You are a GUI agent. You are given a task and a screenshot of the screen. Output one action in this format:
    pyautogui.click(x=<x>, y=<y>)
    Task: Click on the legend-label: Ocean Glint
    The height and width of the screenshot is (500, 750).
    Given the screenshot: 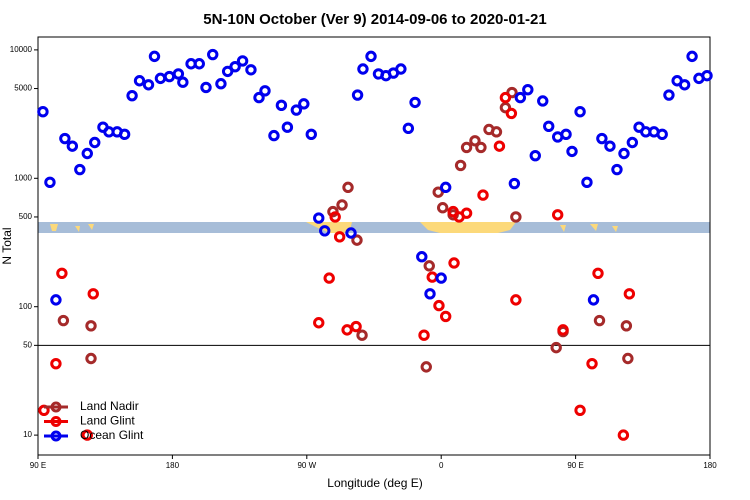 What is the action you would take?
    pyautogui.click(x=112, y=435)
    